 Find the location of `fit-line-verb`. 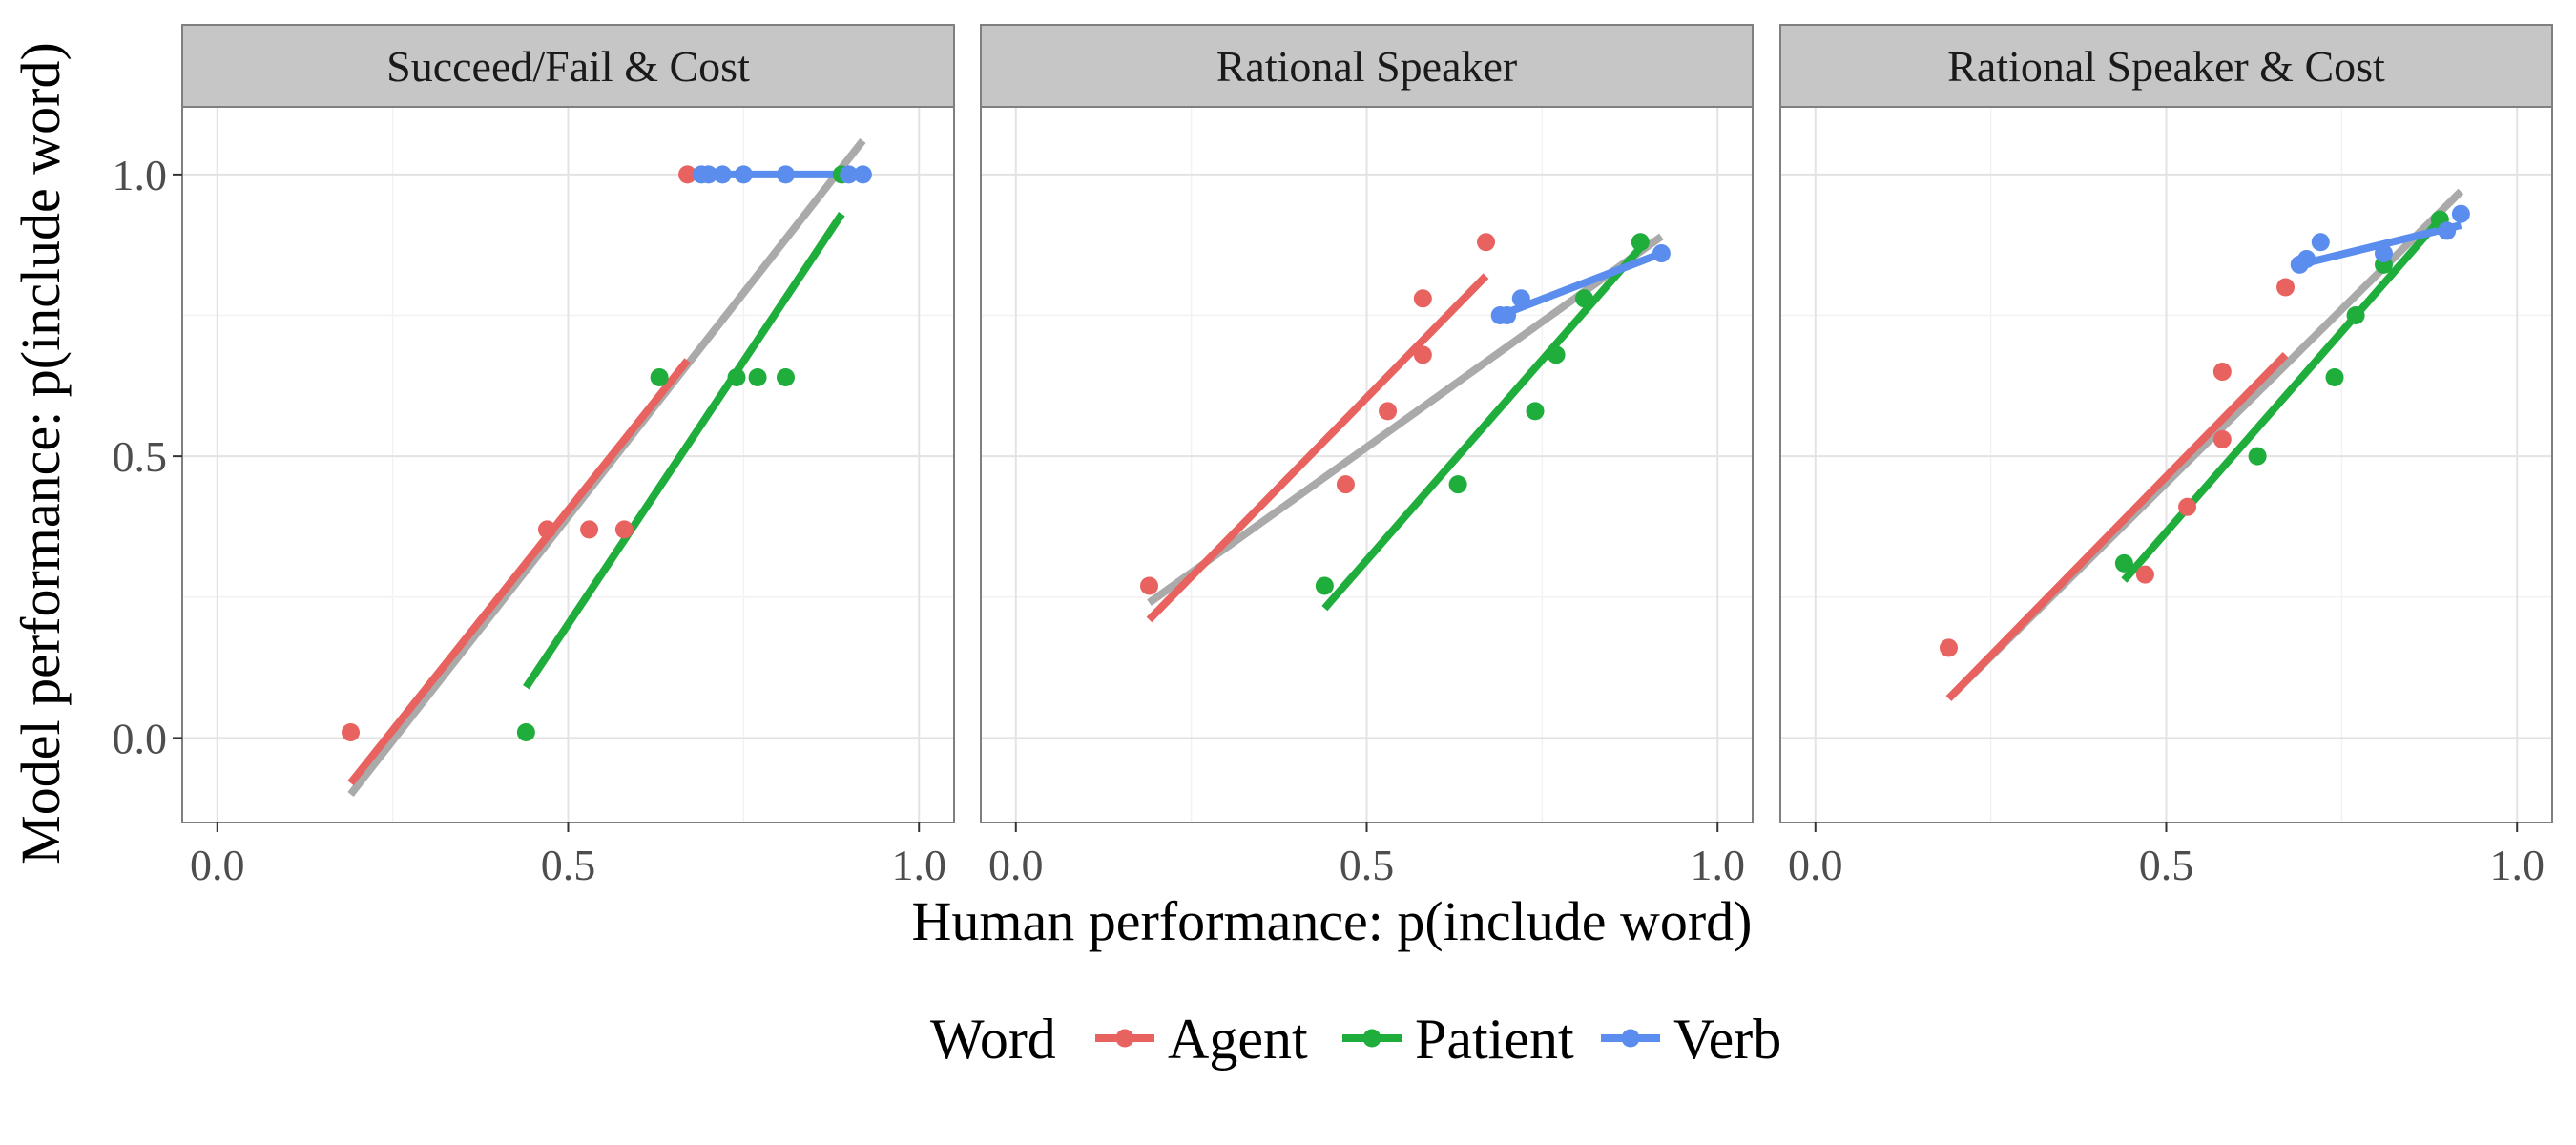

fit-line-verb is located at coordinates (2380, 245).